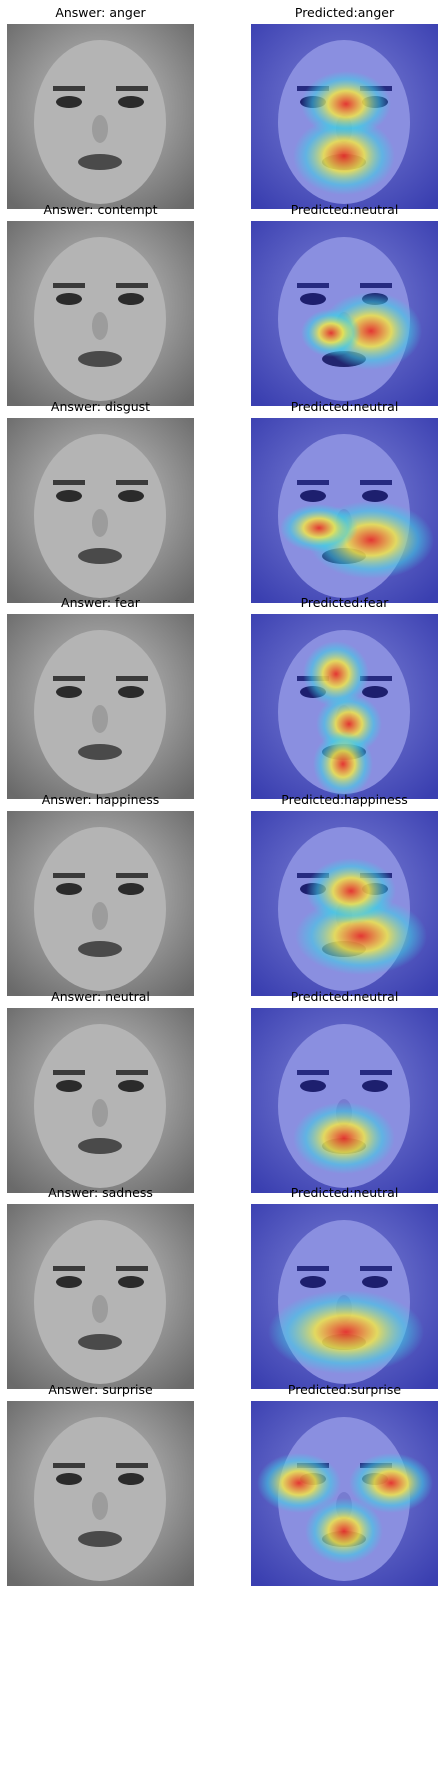  I want to click on face-row: Answer: disgust Predicted:neutral, so click(221, 509).